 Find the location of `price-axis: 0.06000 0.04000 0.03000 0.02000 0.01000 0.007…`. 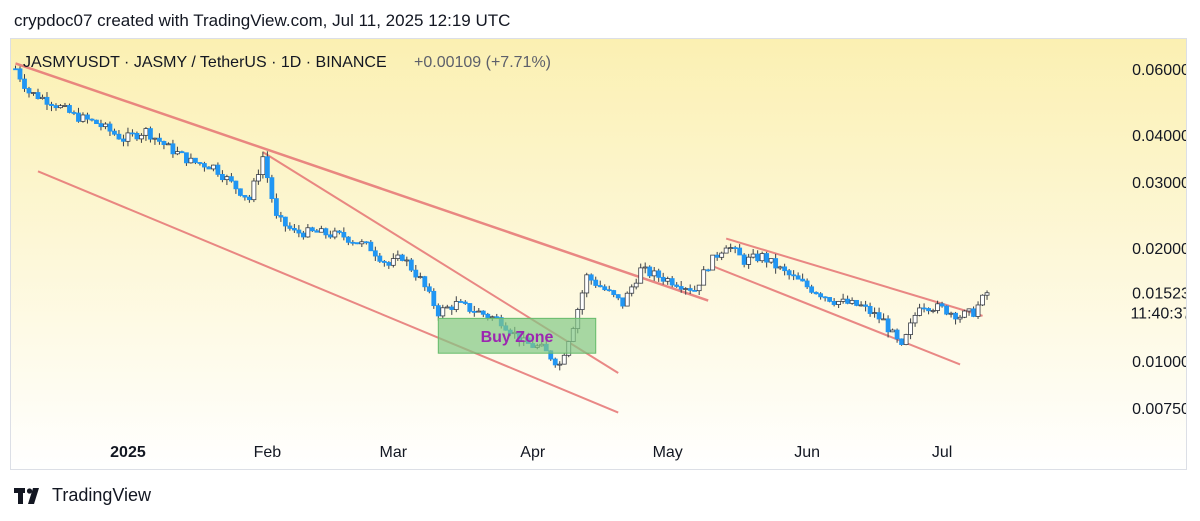

price-axis: 0.06000 0.04000 0.03000 0.02000 0.01000 0.007… is located at coordinates (1158, 240).